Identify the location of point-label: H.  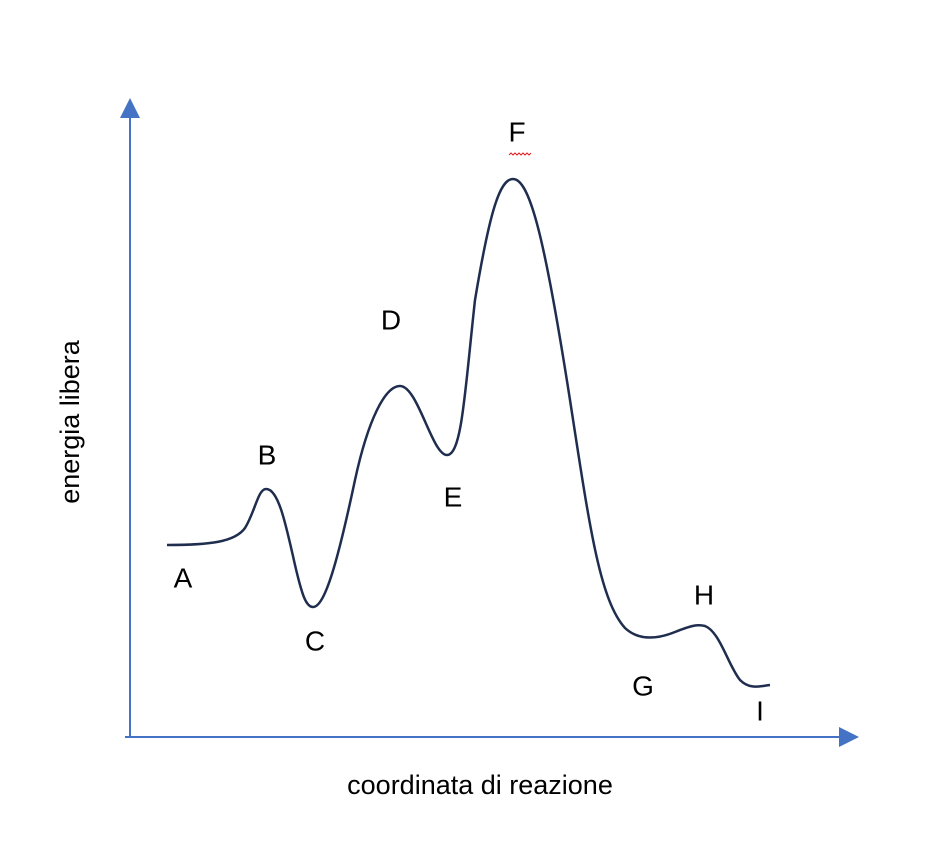
(704, 594).